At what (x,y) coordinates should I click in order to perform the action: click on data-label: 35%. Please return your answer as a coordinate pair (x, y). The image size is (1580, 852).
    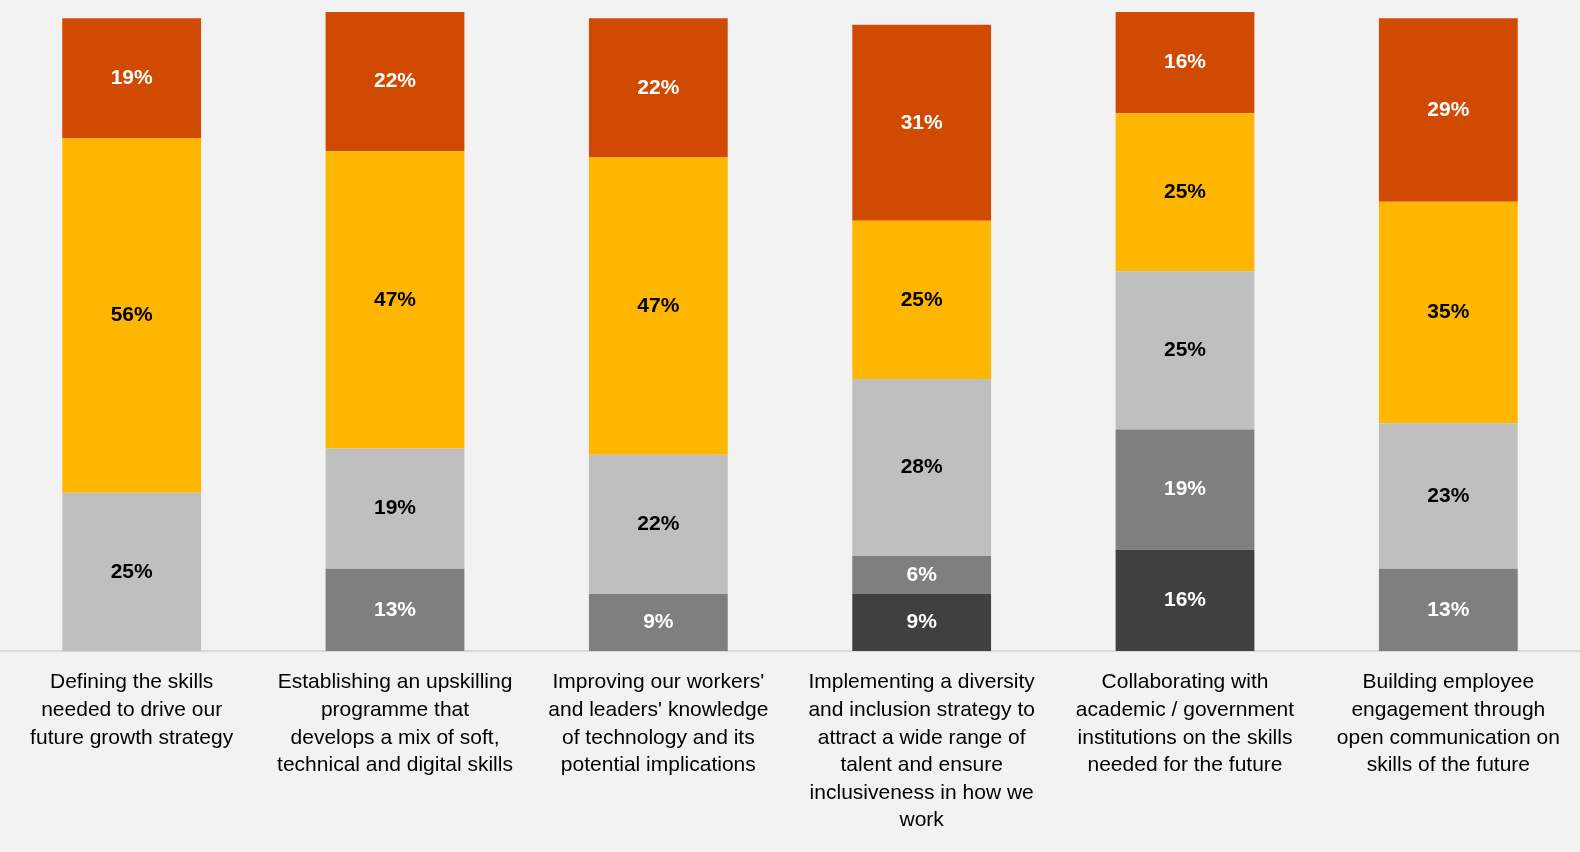
    Looking at the image, I should click on (1448, 311).